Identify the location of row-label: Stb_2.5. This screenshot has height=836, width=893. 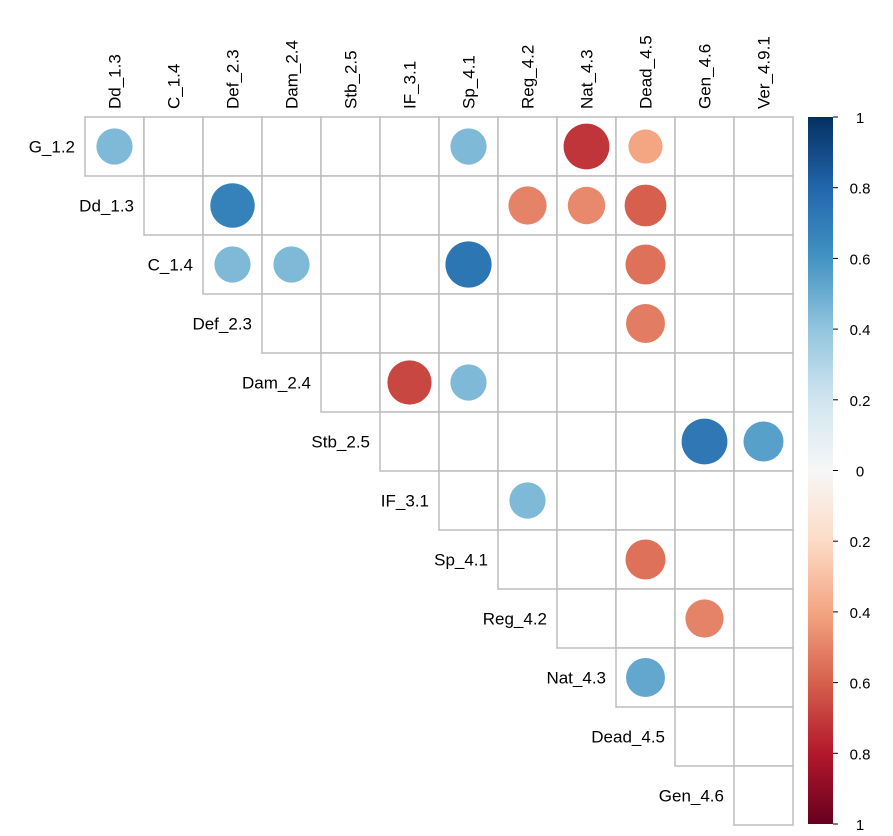
(340, 442).